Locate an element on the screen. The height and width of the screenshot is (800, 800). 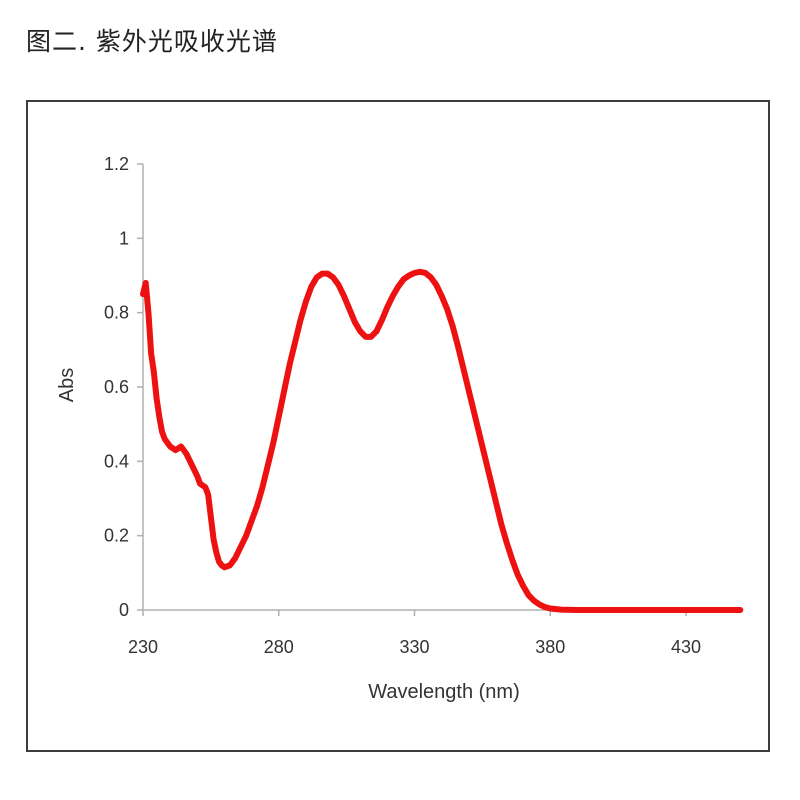
x-tick-label: 330 is located at coordinates (414, 647).